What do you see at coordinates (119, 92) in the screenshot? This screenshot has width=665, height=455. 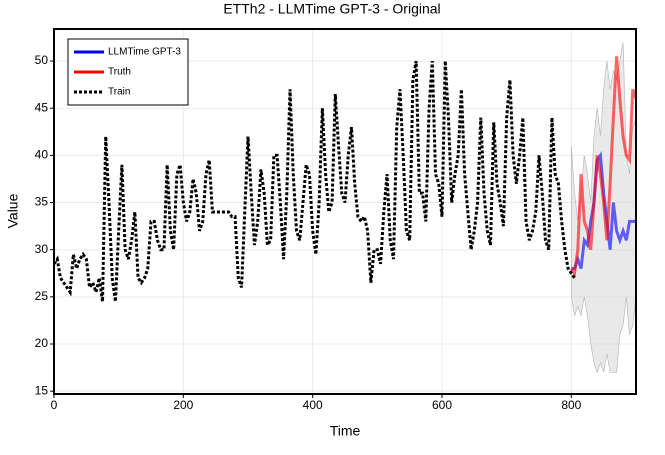 I see `legend-label: Train` at bounding box center [119, 92].